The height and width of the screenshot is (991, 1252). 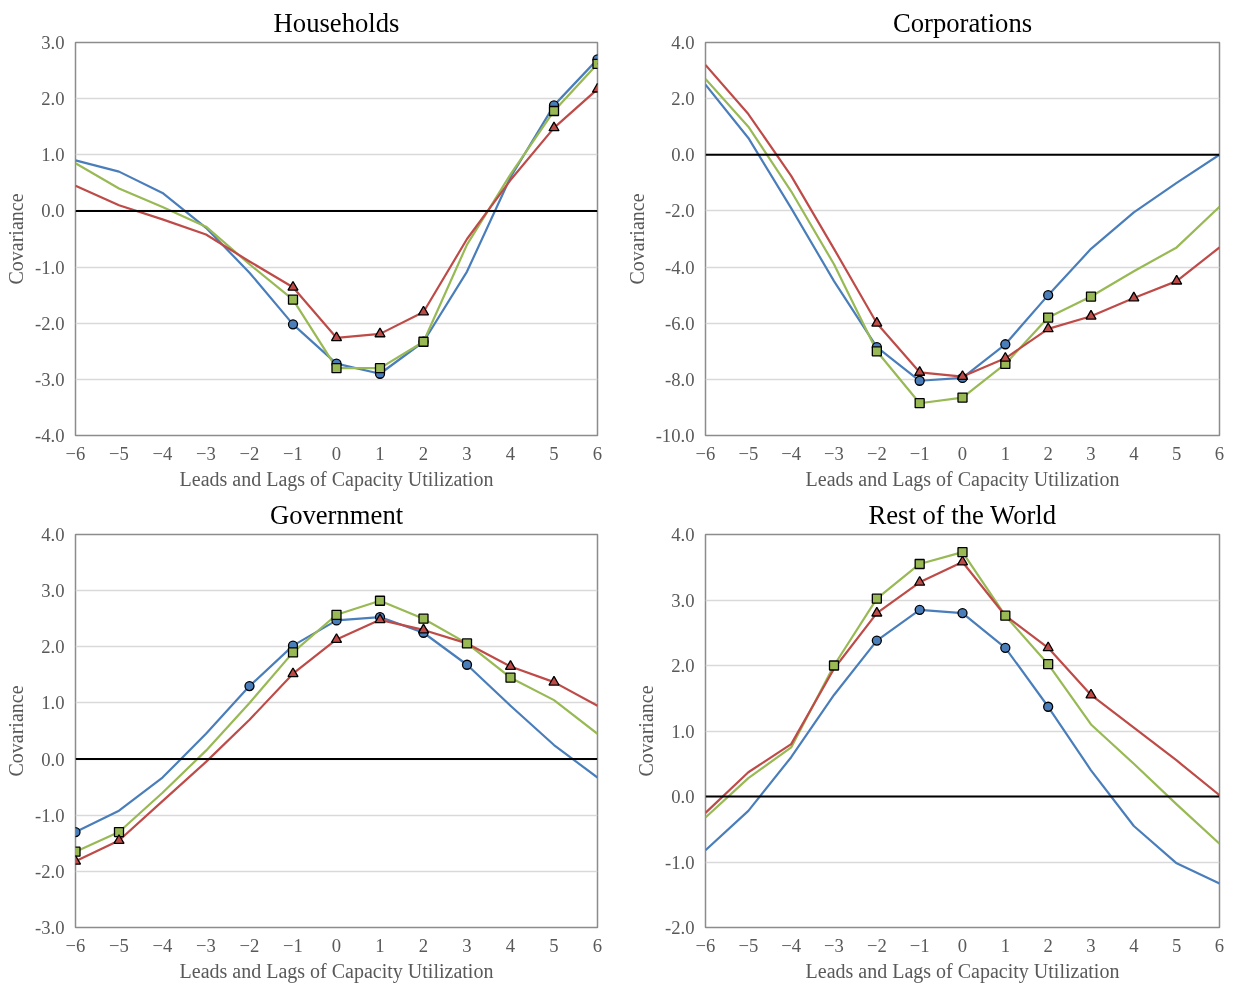 What do you see at coordinates (962, 514) in the screenshot?
I see `chart-title: Rest of the World` at bounding box center [962, 514].